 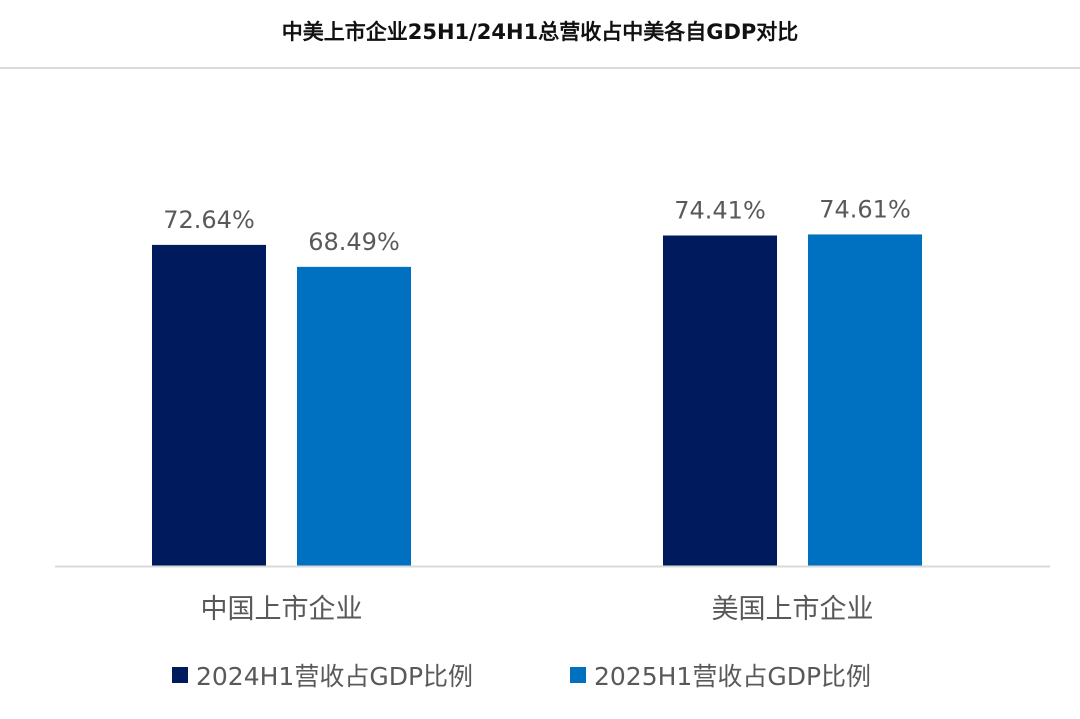 What do you see at coordinates (540, 32) in the screenshot?
I see `chart-title: 中美上市企业25H1/24H1总营收占中美各自GDP对比` at bounding box center [540, 32].